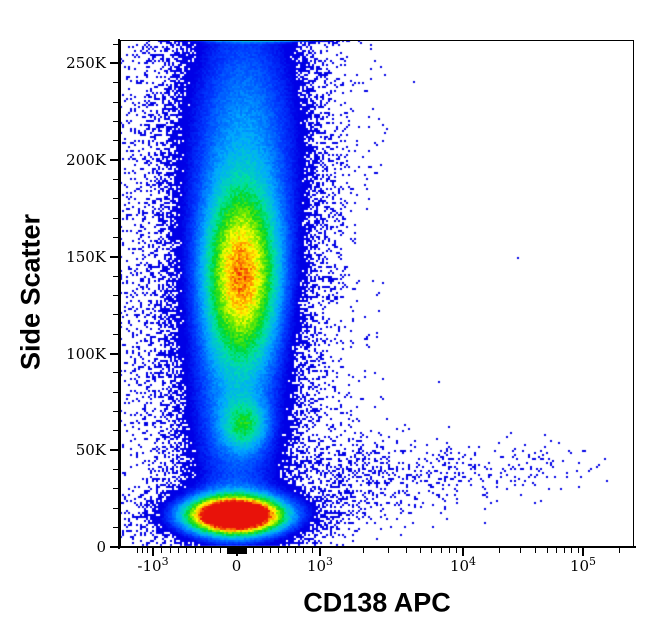 The image size is (653, 641). What do you see at coordinates (320, 565) in the screenshot?
I see `x-tick-label: 10³` at bounding box center [320, 565].